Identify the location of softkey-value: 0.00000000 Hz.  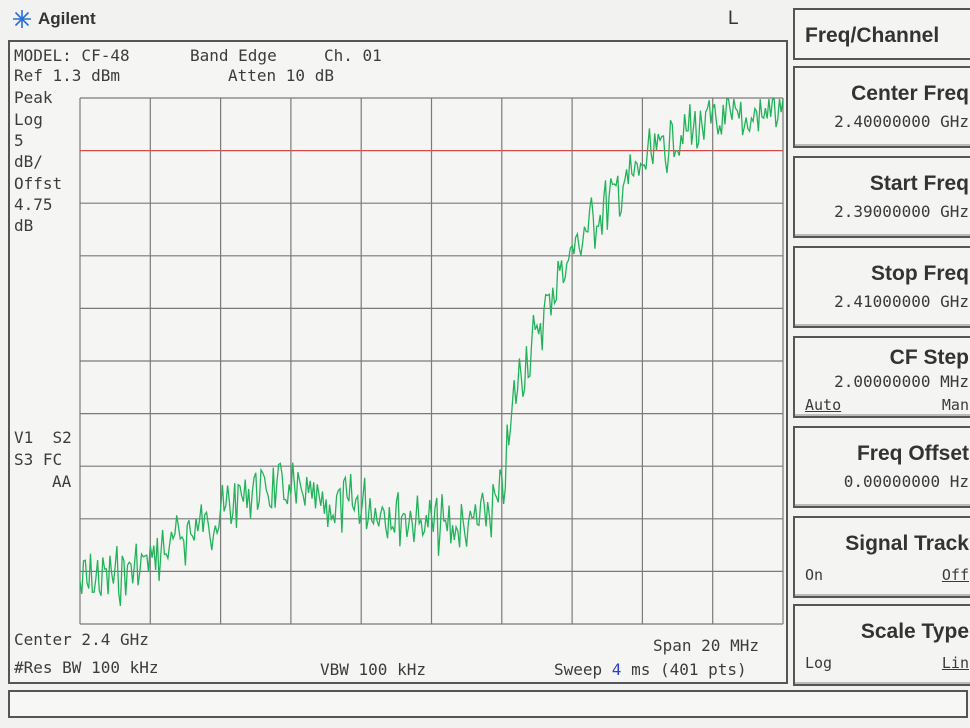
(906, 481).